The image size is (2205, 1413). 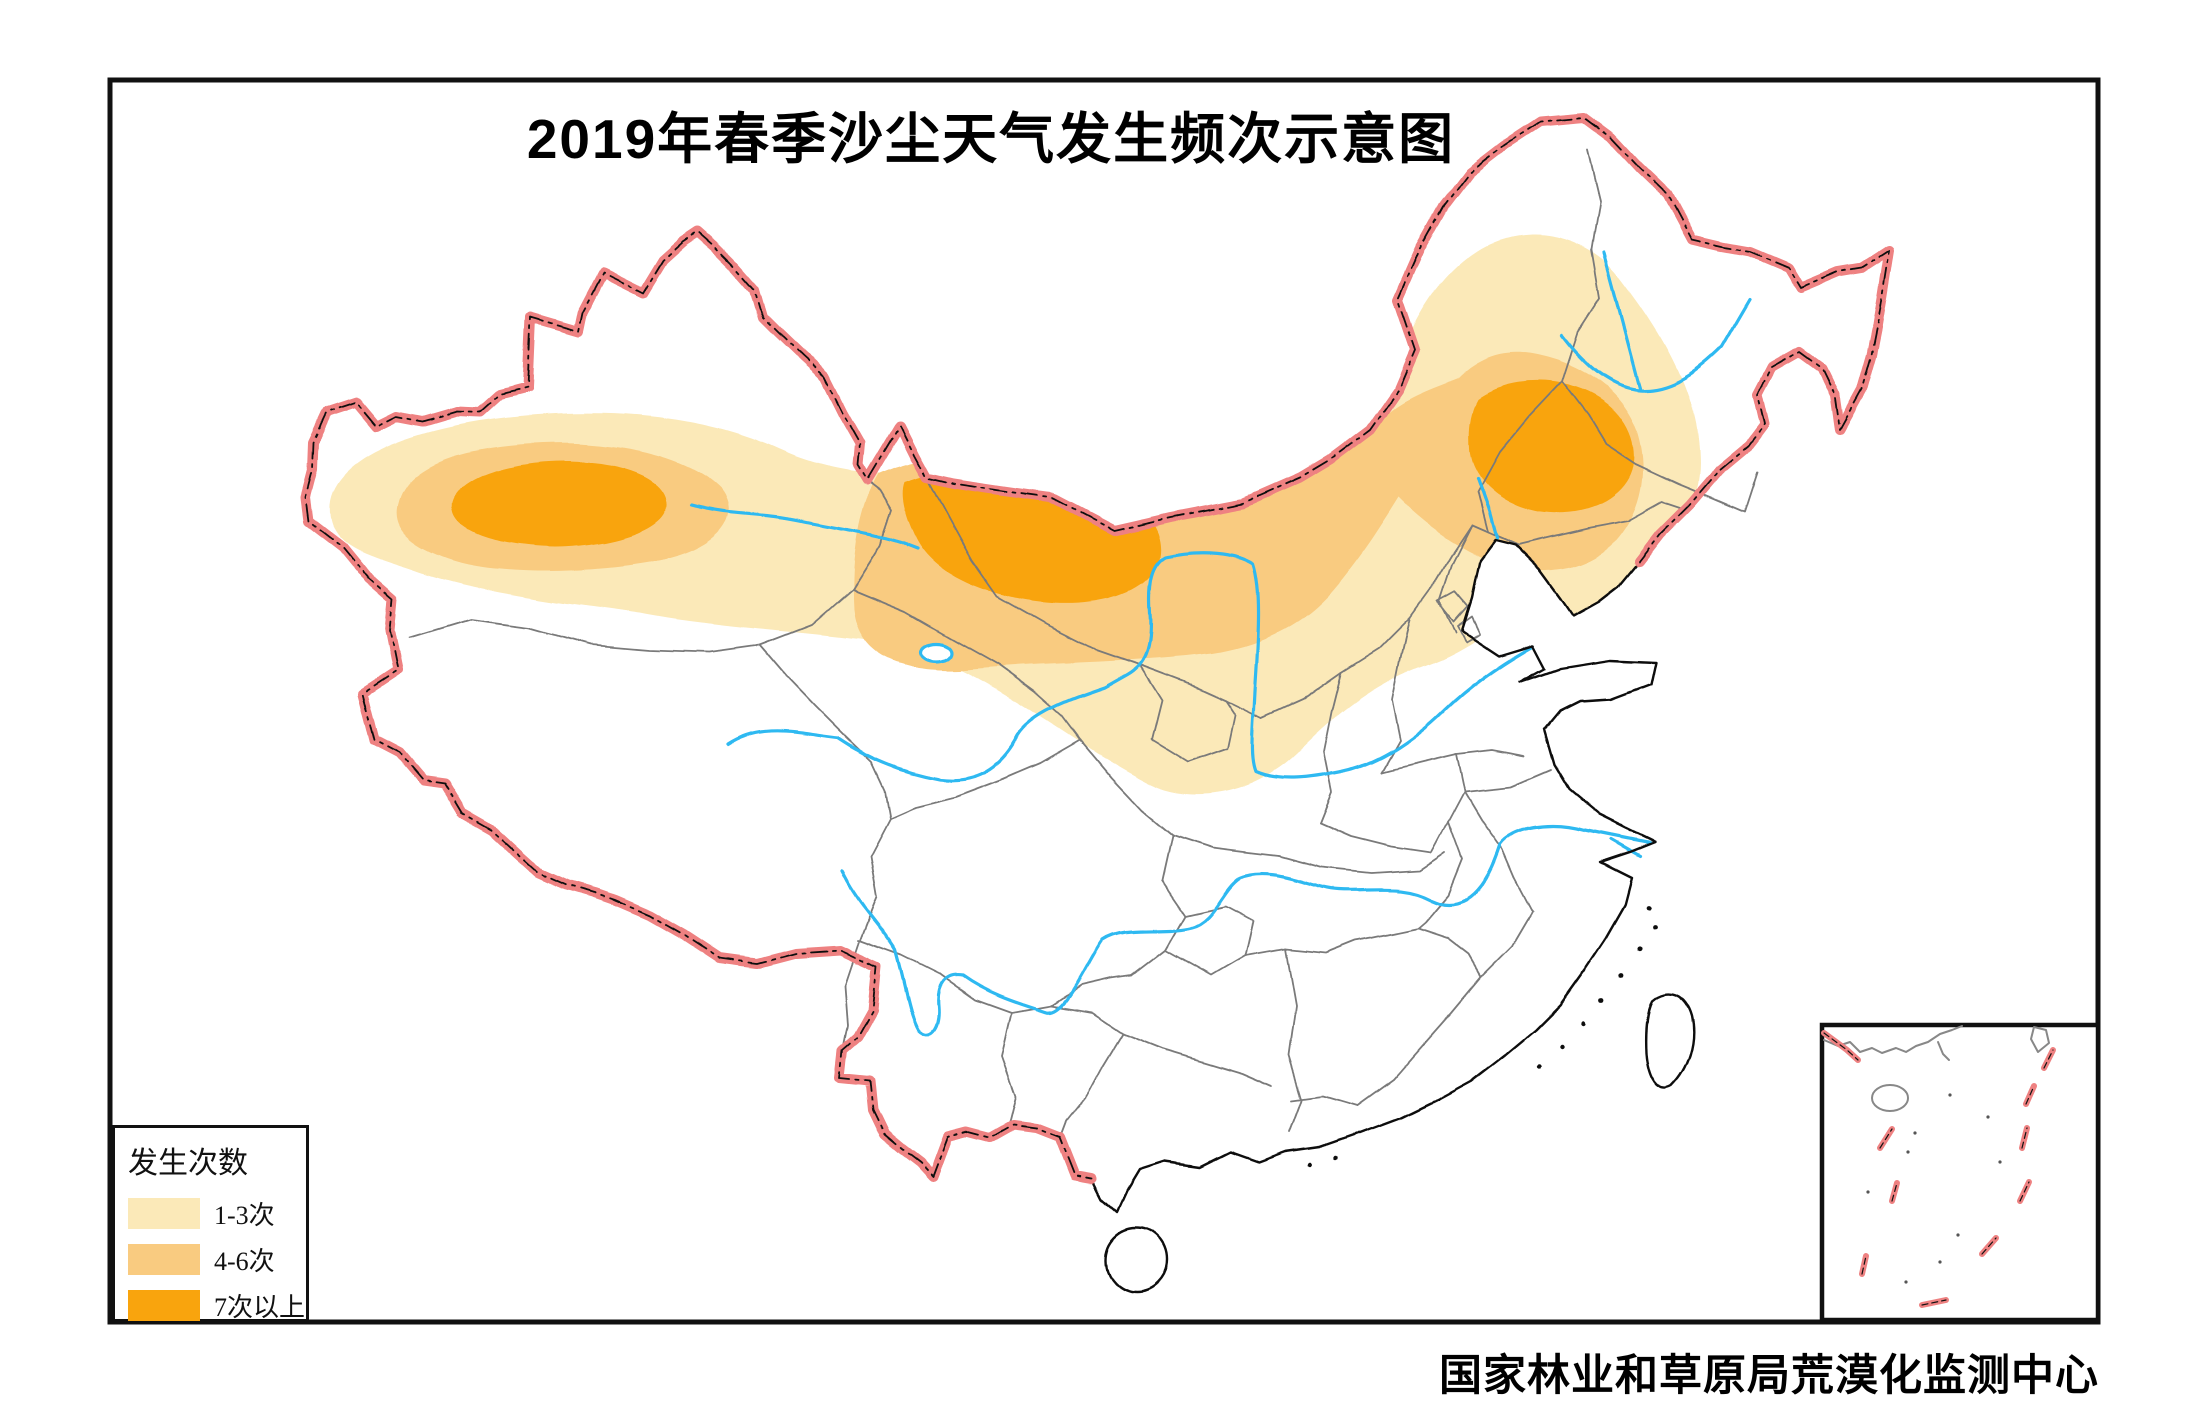 I want to click on inset-border, so click(x=1960, y=1172).